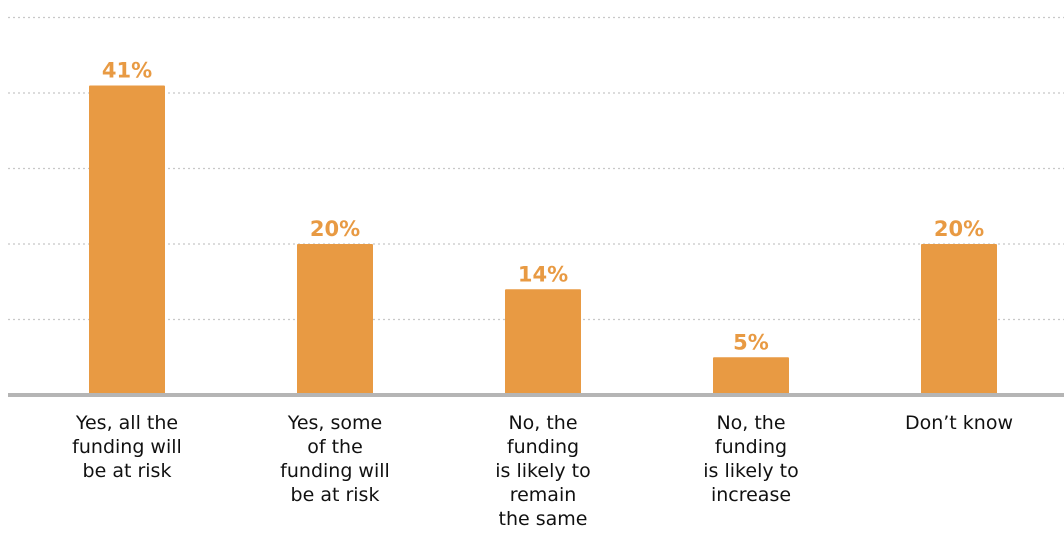 This screenshot has width=1064, height=545. I want to click on category-label-line: of the, so click(335, 447).